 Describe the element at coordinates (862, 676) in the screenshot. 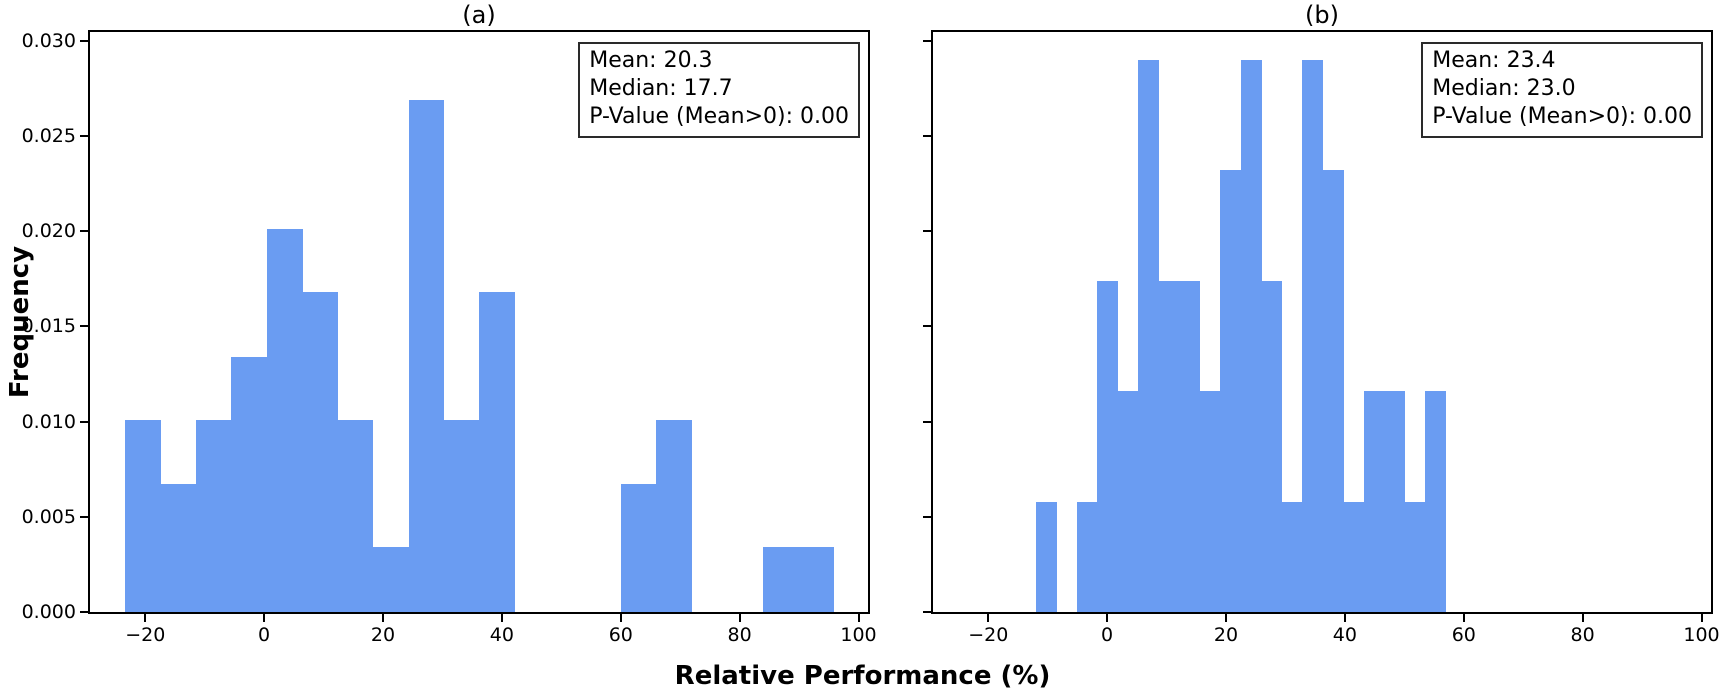

I see `x-axis-label: Relative Performance (%)` at that location.